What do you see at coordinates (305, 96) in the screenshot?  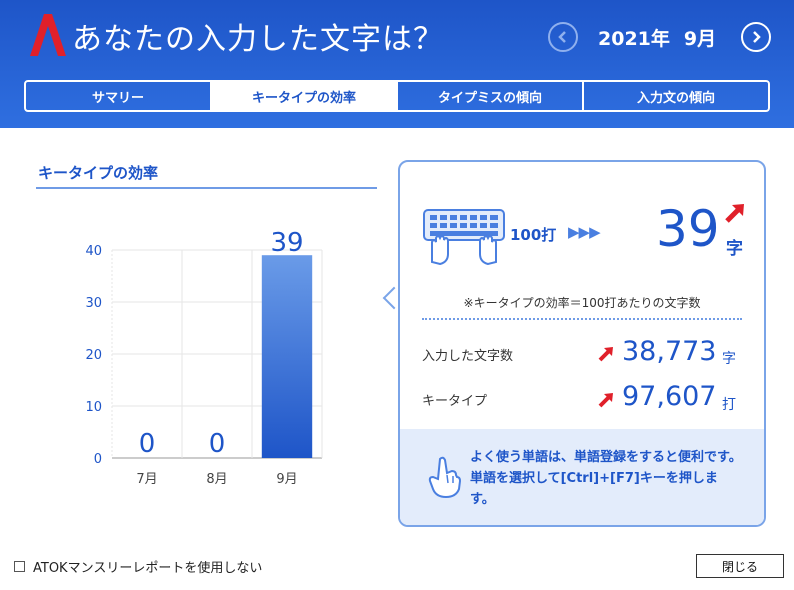 I see `tab-keytype-efficiency: キータイプの効率` at bounding box center [305, 96].